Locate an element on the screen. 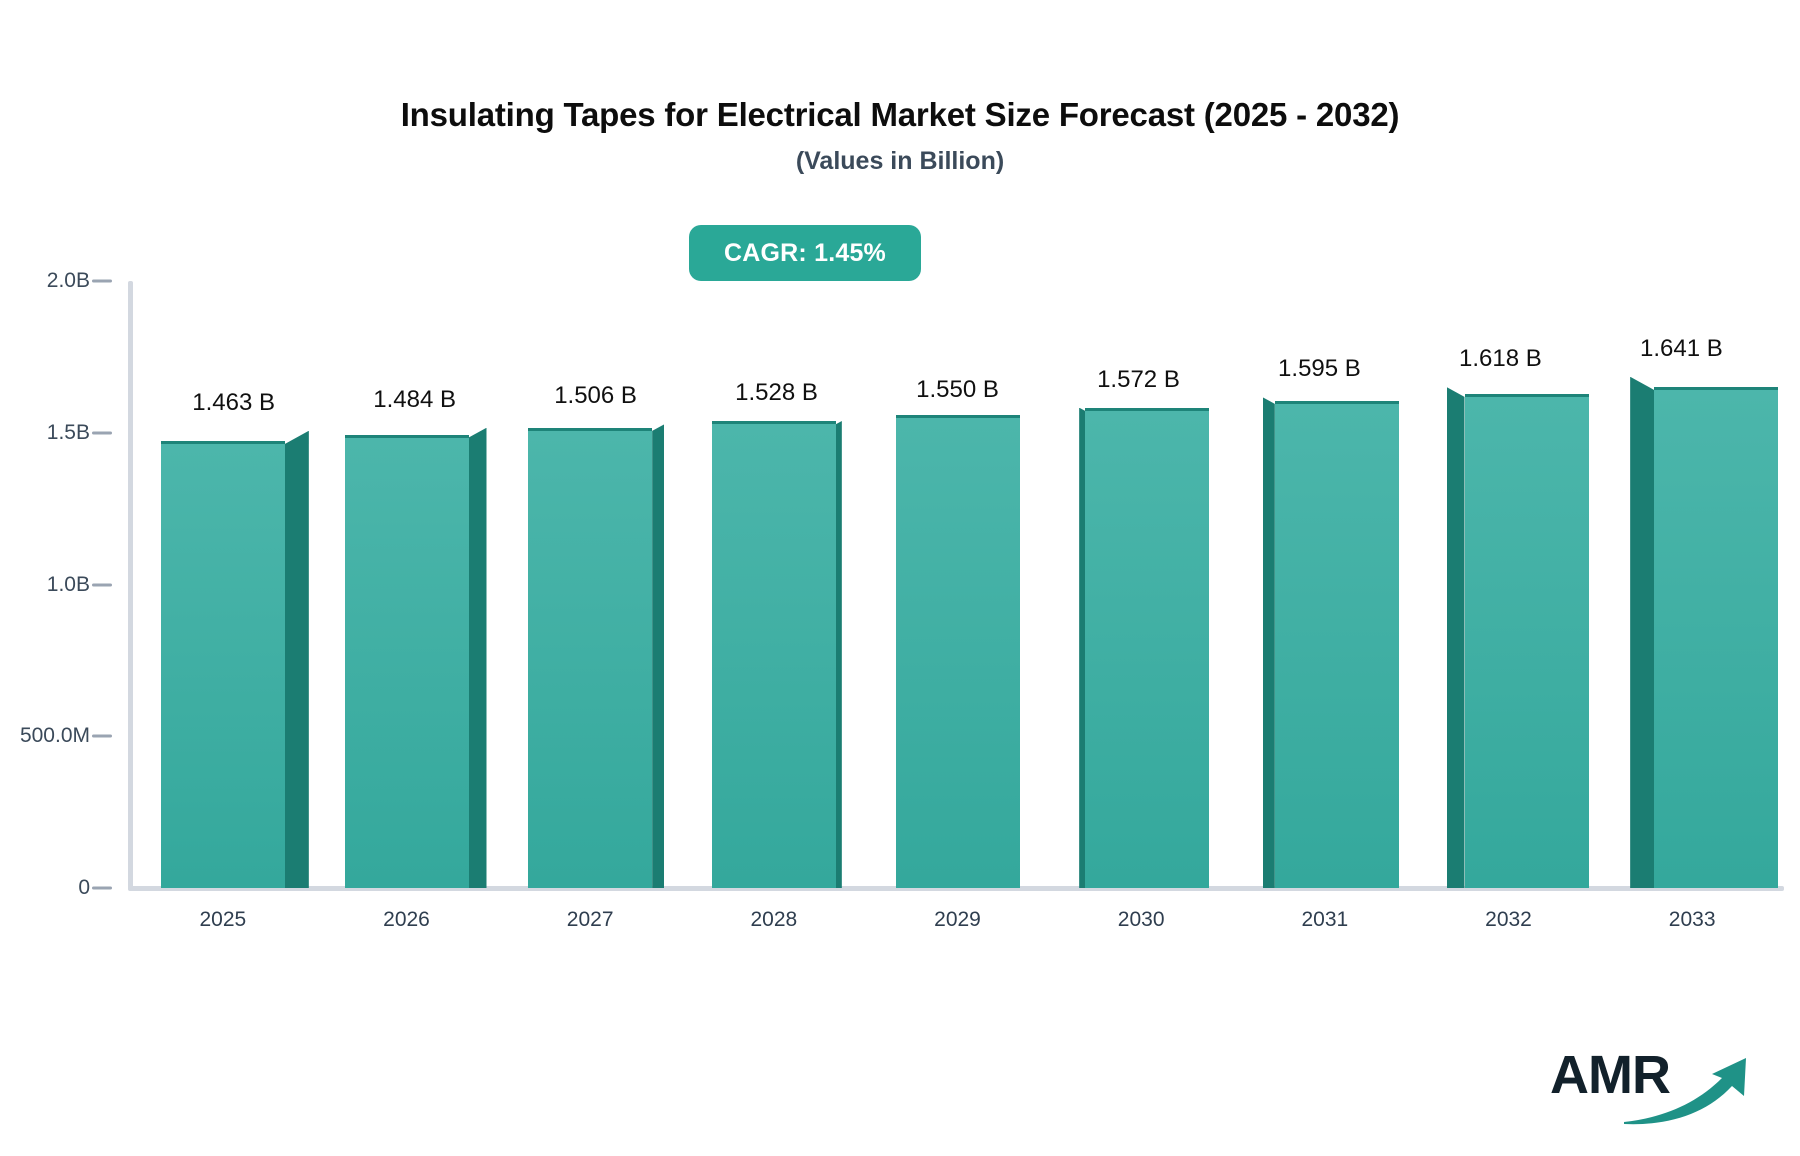  amr-logo: AMR is located at coordinates (1655, 1081).